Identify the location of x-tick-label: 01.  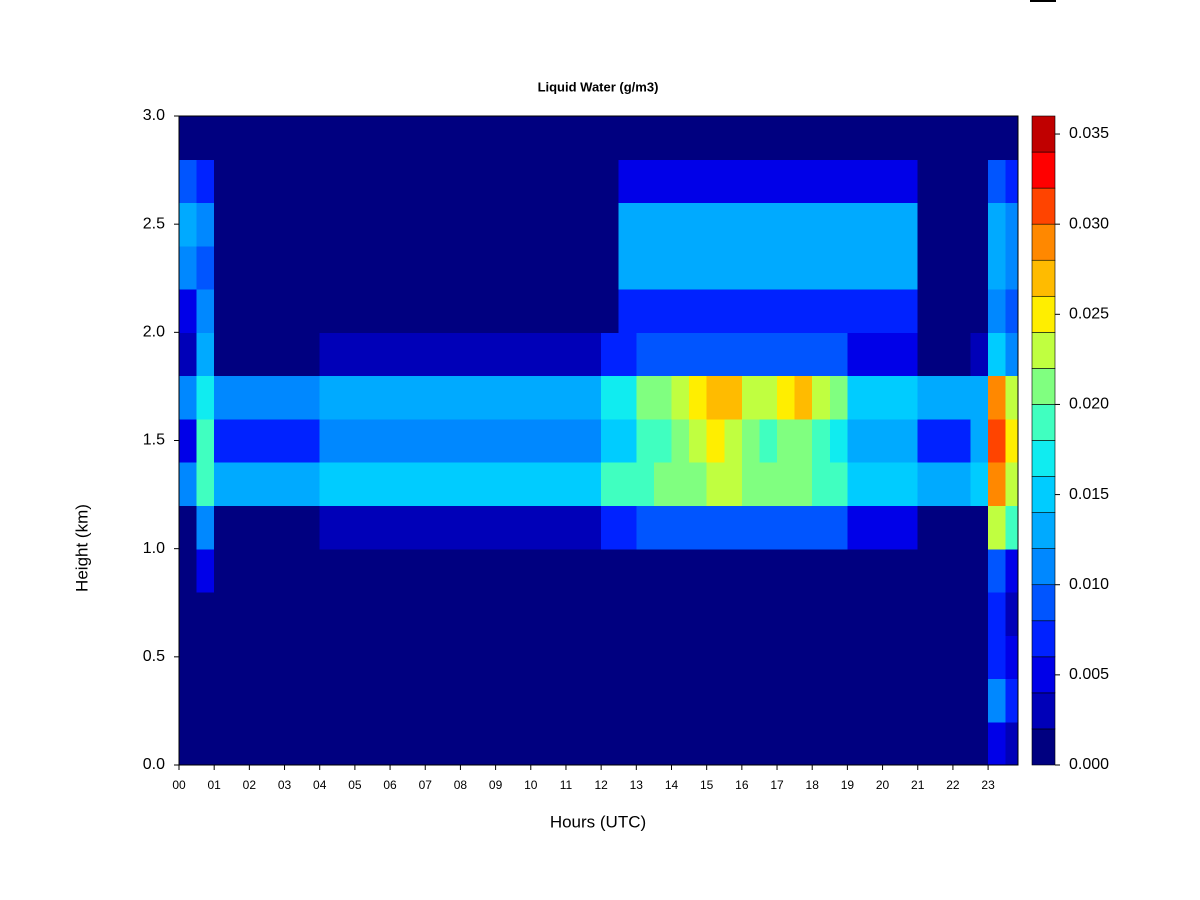
(214, 785).